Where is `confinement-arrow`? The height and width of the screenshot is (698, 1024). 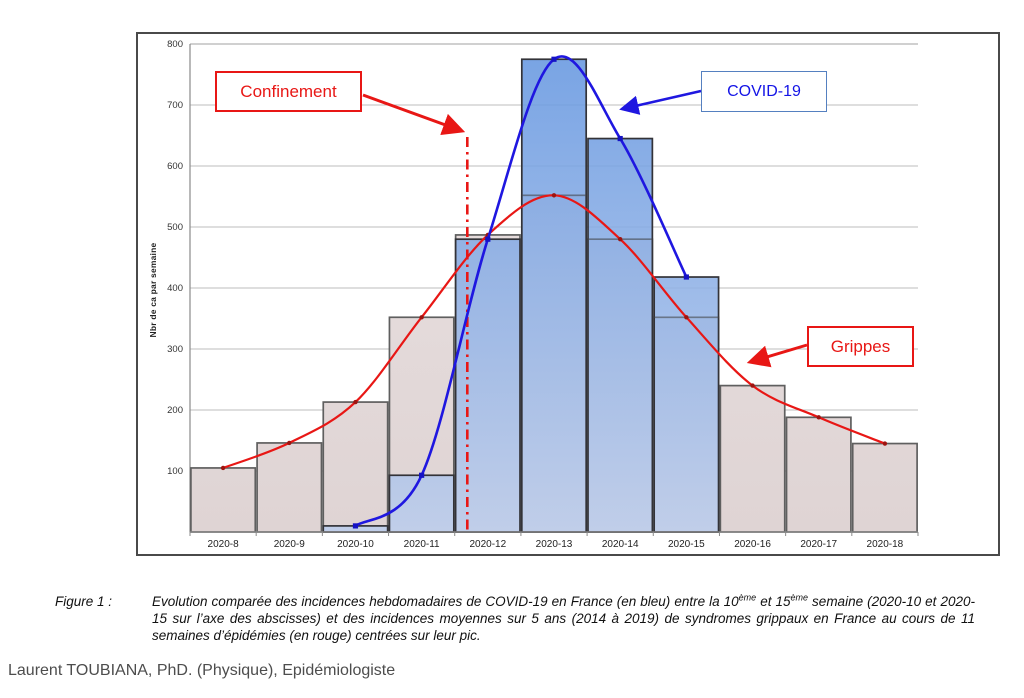 confinement-arrow is located at coordinates (414, 114).